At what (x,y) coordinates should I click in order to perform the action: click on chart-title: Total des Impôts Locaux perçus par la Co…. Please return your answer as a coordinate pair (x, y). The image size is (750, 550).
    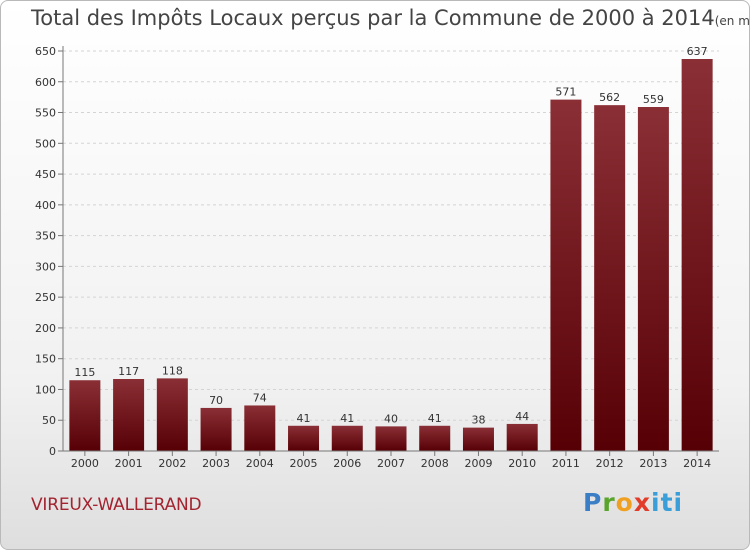
    Looking at the image, I should click on (390, 18).